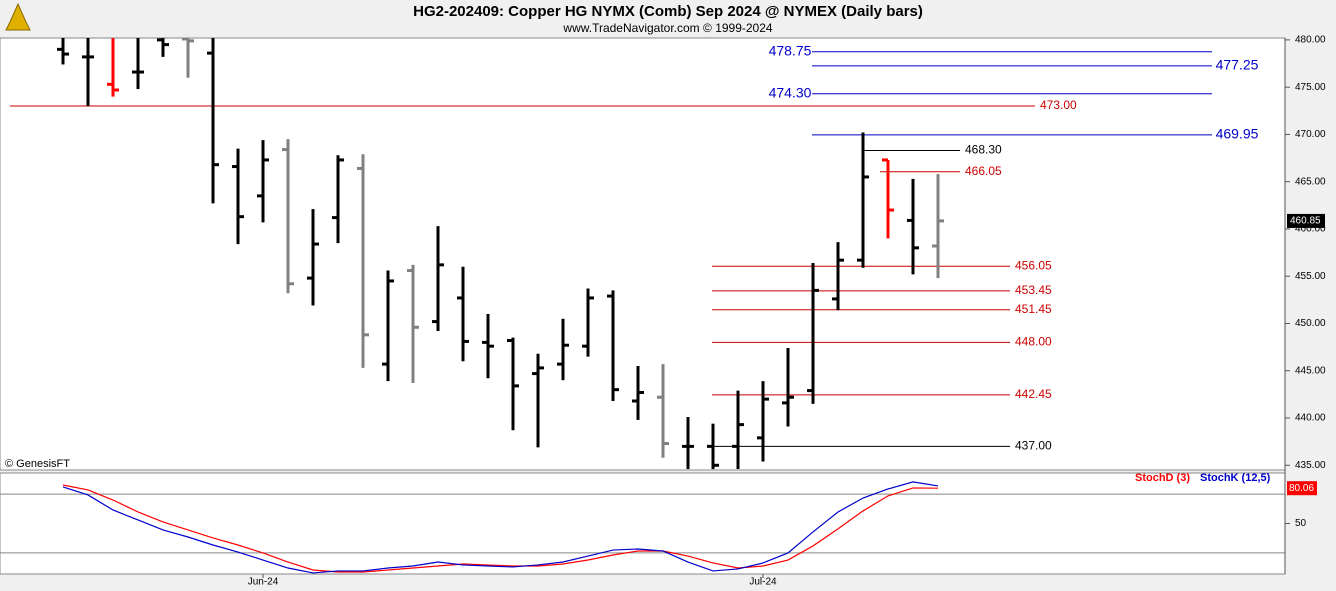 The height and width of the screenshot is (591, 1336). What do you see at coordinates (1237, 134) in the screenshot?
I see `level-label: 469.95` at bounding box center [1237, 134].